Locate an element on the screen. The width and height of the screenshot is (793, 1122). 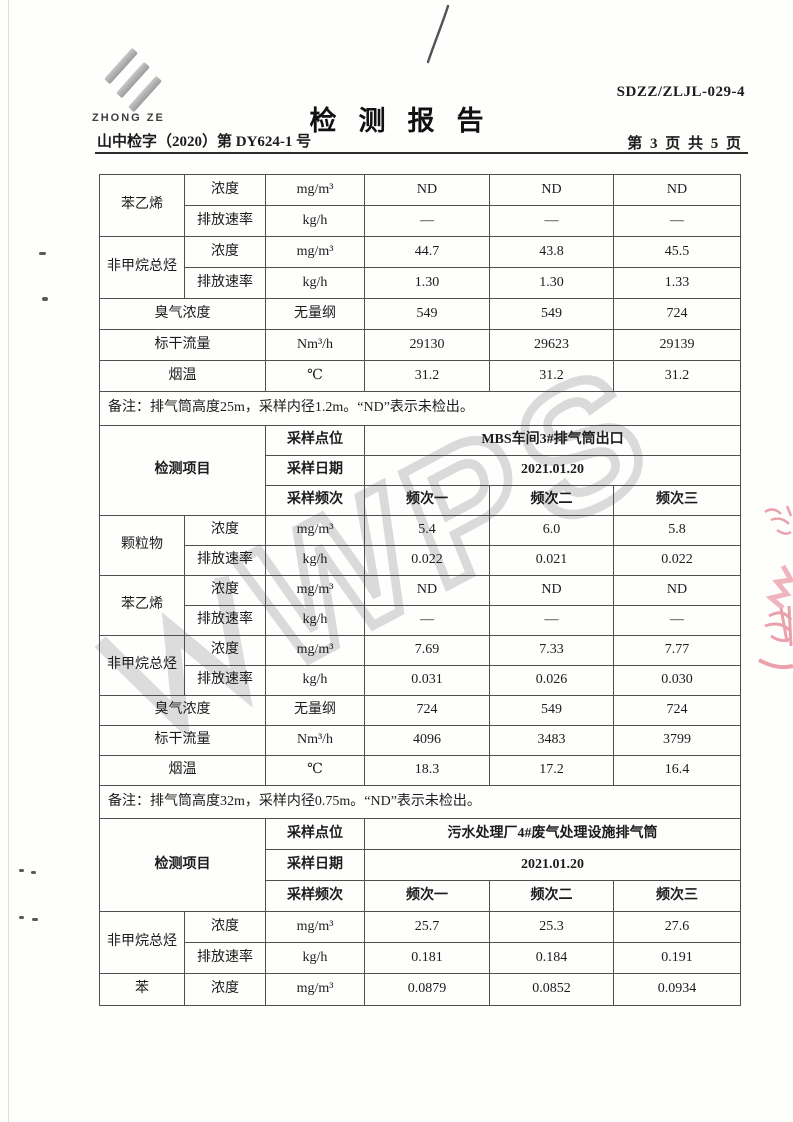
page-number-info: 第 3 页 共 5 页 is located at coordinates (685, 144).